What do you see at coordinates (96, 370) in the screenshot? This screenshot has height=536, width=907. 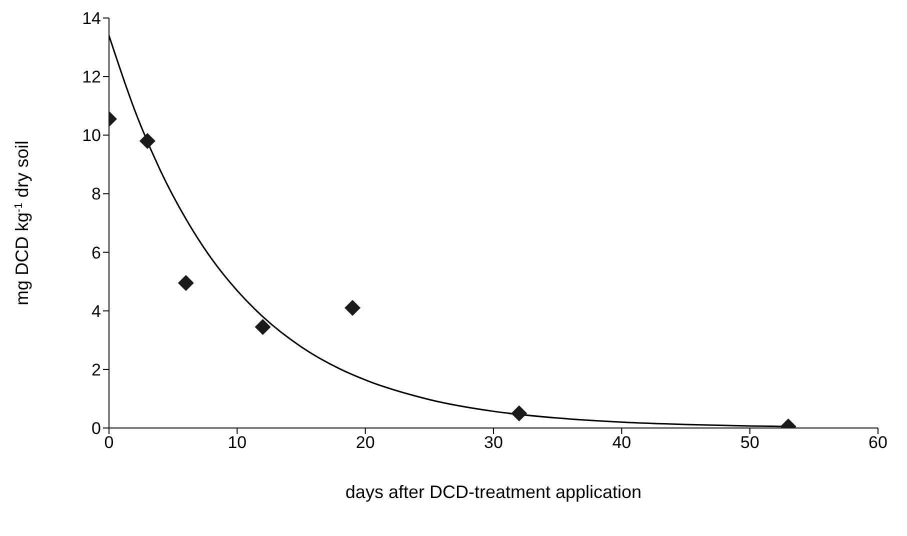 I see `y-tick-label: 2` at bounding box center [96, 370].